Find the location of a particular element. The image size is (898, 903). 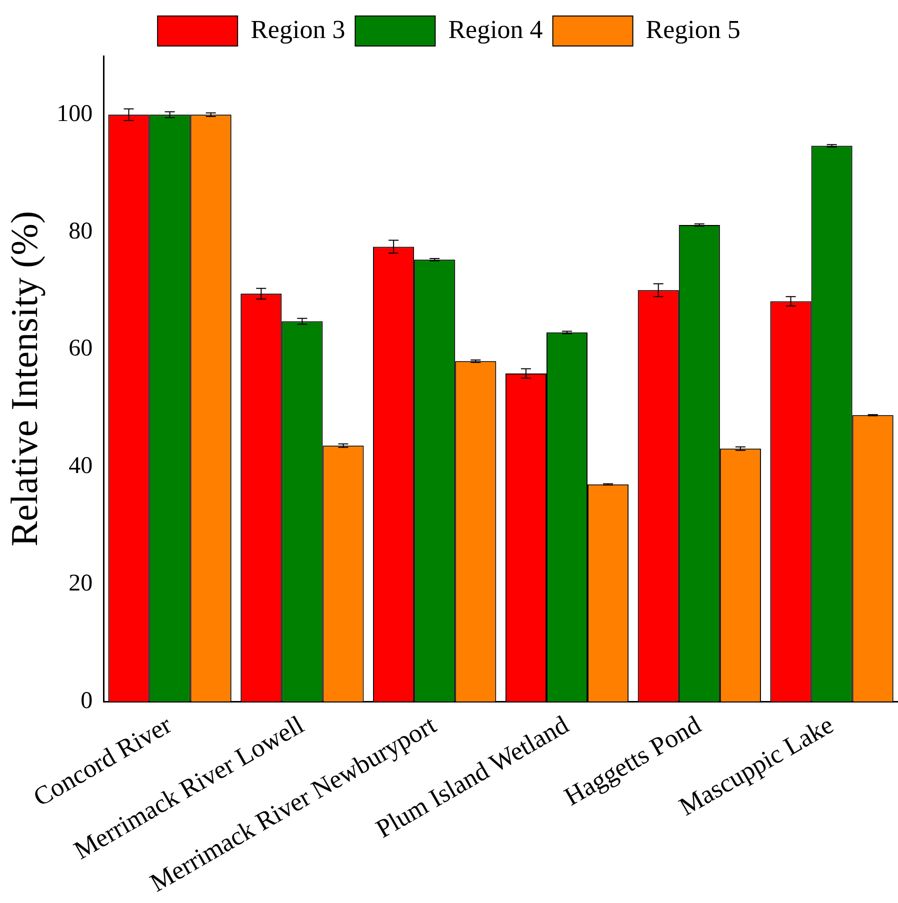

legend-label: Region 3 is located at coordinates (298, 29).